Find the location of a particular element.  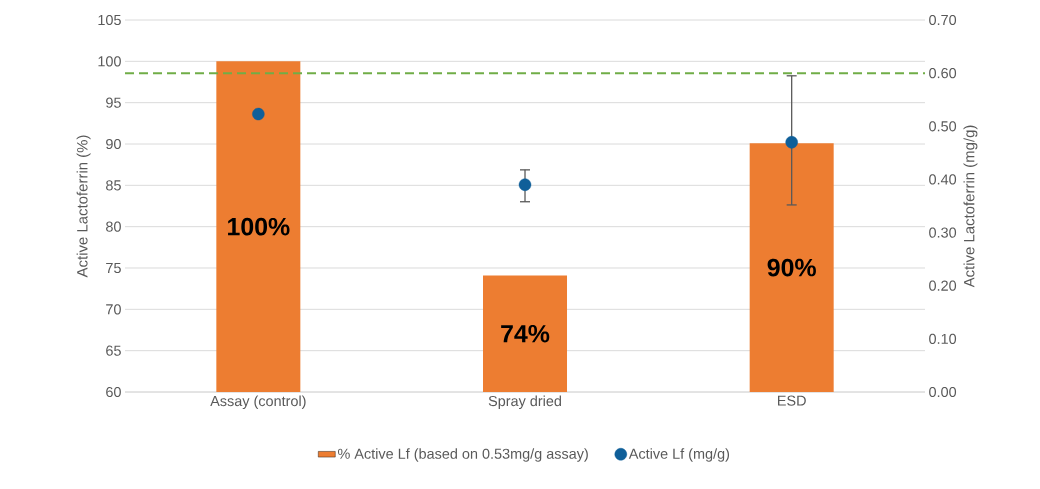

y-tick-label: 80 is located at coordinates (113, 226).